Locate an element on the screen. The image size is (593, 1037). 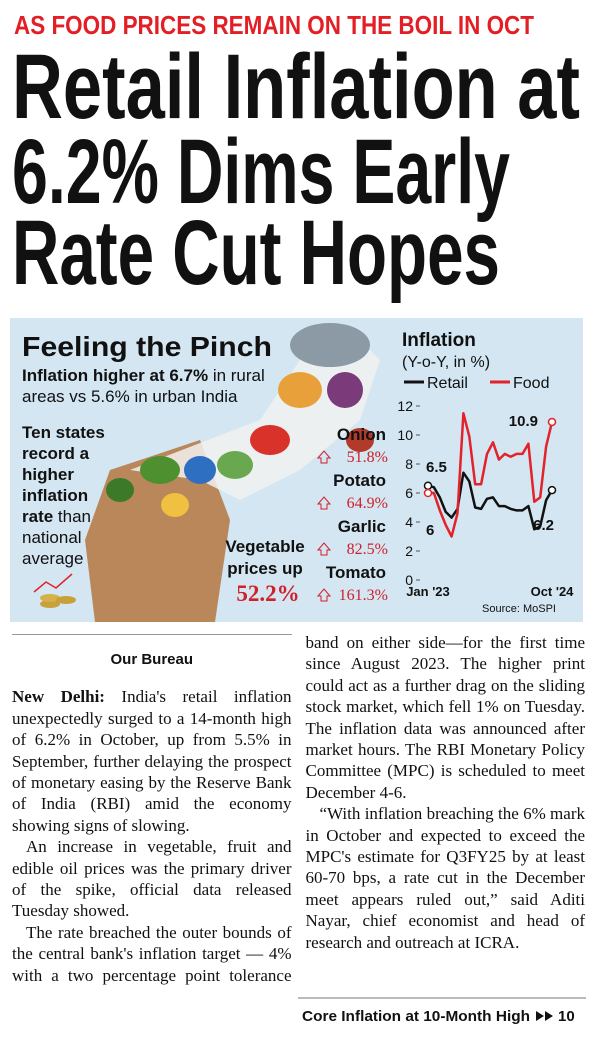
headline: Retail Inflation at is located at coordinates (296, 87).